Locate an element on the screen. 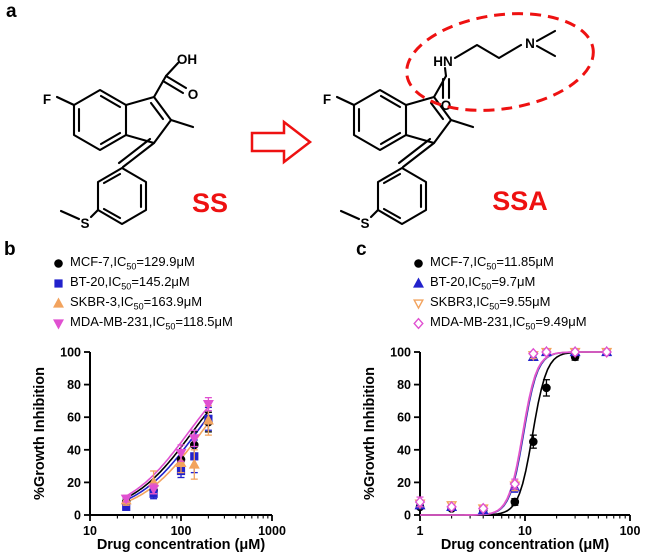 Image resolution: width=650 pixels, height=559 pixels. x-tick-label: 1000 is located at coordinates (272, 531).